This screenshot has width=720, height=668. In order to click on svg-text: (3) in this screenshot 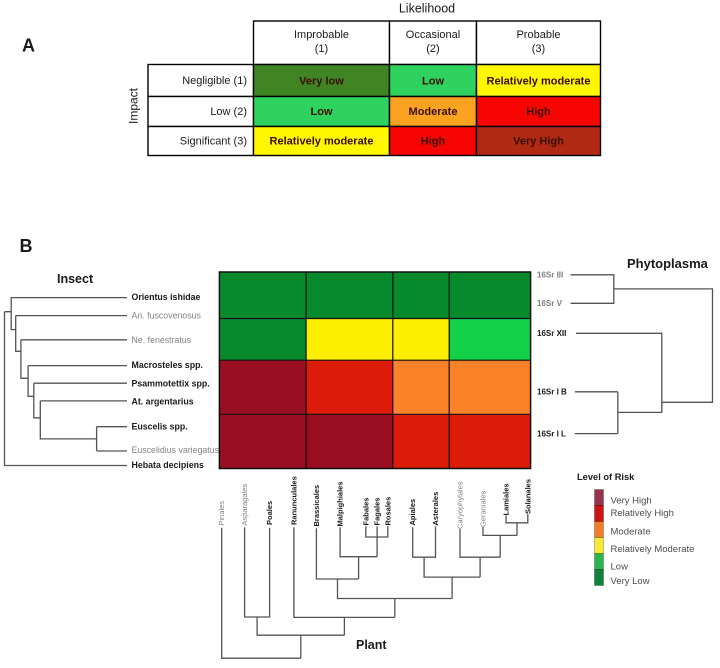, I will do `click(538, 49)`.